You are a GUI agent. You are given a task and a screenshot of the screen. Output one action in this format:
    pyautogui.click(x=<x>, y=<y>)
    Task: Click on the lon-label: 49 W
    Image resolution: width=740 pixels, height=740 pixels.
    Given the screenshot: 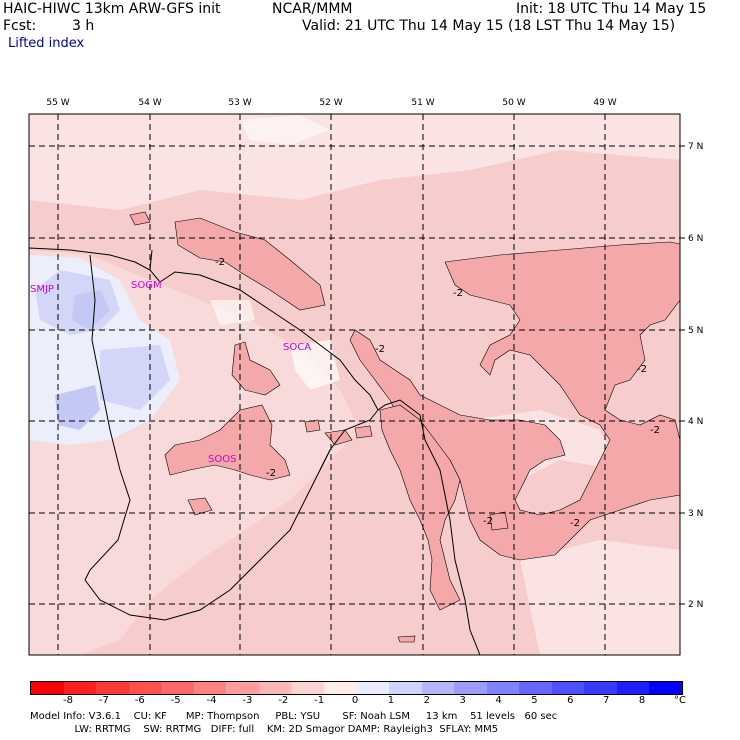 What is the action you would take?
    pyautogui.click(x=604, y=103)
    